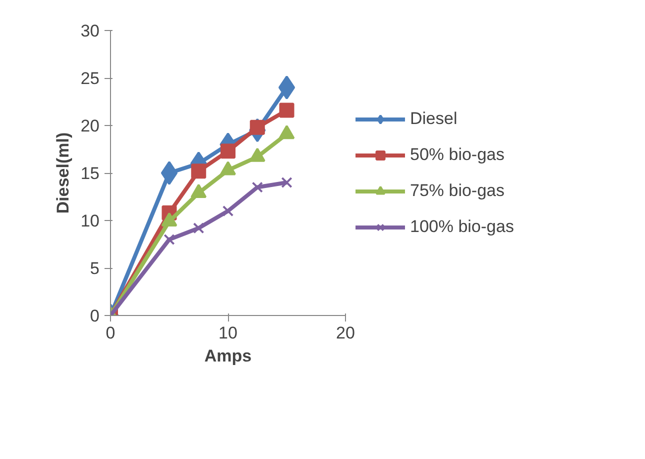 The image size is (645, 459). I want to click on y-tick-label: 5, so click(95, 268).